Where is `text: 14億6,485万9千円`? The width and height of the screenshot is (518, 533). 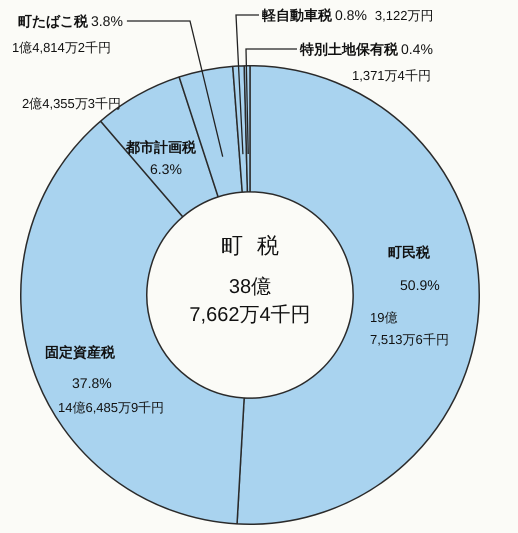 text: 14億6,485万9千円 is located at coordinates (111, 407).